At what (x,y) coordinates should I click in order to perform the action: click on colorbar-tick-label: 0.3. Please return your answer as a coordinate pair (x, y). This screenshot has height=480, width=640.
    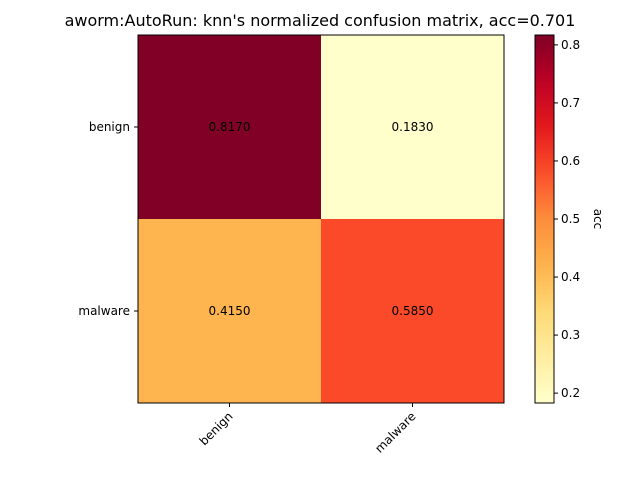
    Looking at the image, I should click on (570, 335).